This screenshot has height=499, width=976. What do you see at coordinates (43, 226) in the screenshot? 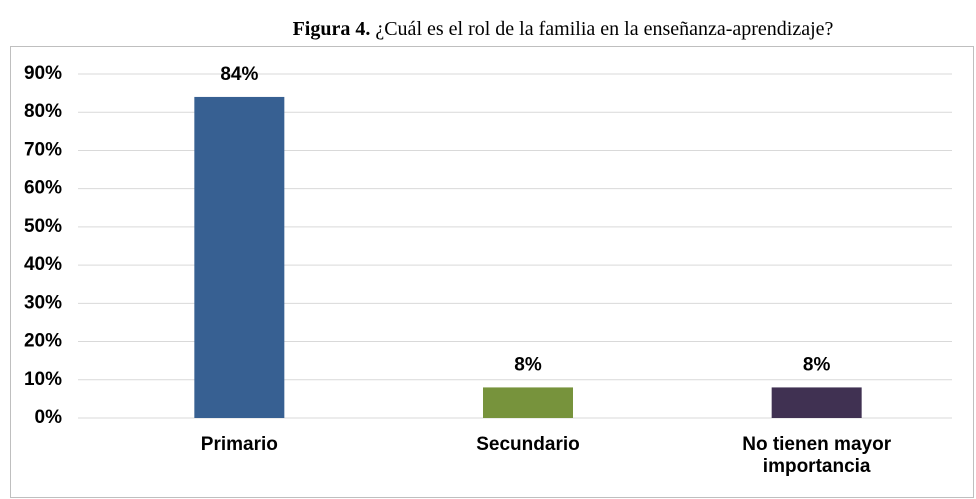
I see `y-tick-label: 50%` at bounding box center [43, 226].